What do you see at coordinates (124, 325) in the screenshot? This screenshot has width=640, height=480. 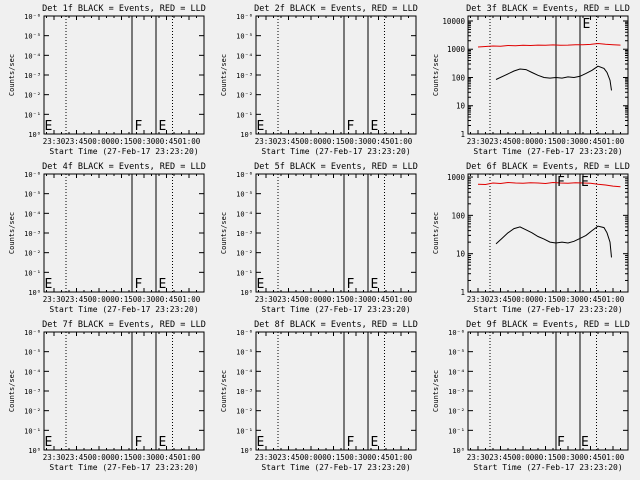 I see `panel-title: Det 7f BLACK = Events, RED = LLD` at bounding box center [124, 325].